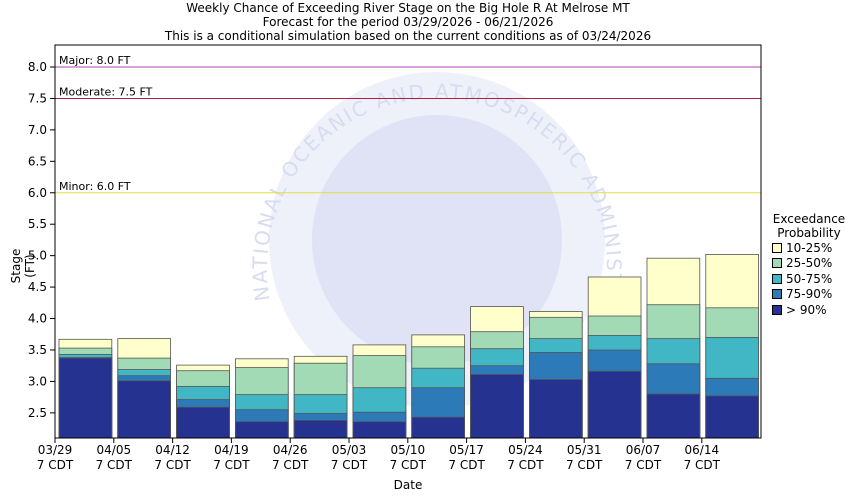  I want to click on legend-label: > 90%, so click(806, 309).